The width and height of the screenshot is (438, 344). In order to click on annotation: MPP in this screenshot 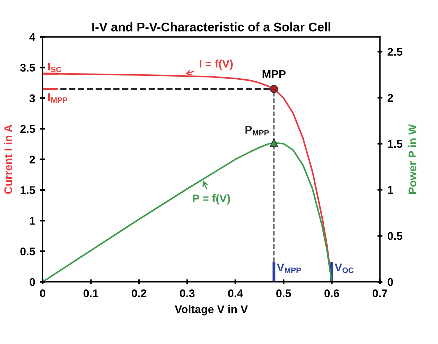, I will do `click(274, 74)`.